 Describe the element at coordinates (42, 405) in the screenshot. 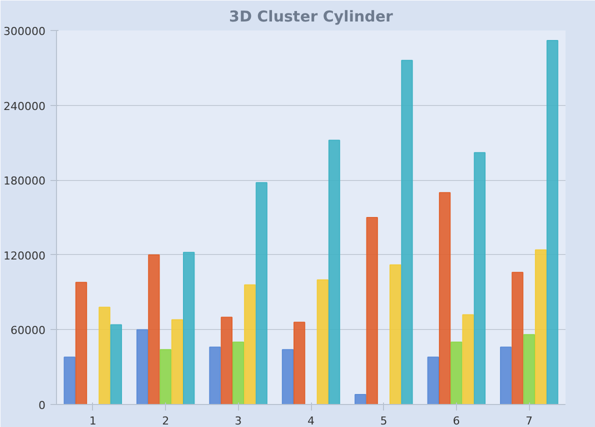

I see `y-tick-label: 0` at that location.